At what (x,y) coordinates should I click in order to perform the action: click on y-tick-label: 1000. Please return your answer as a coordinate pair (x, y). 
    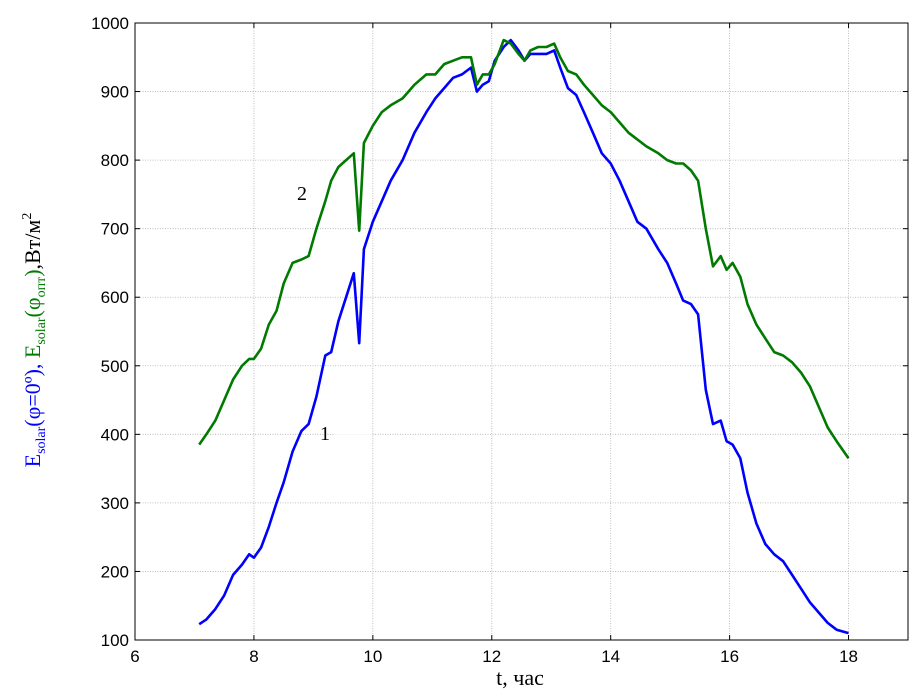
    Looking at the image, I should click on (110, 23).